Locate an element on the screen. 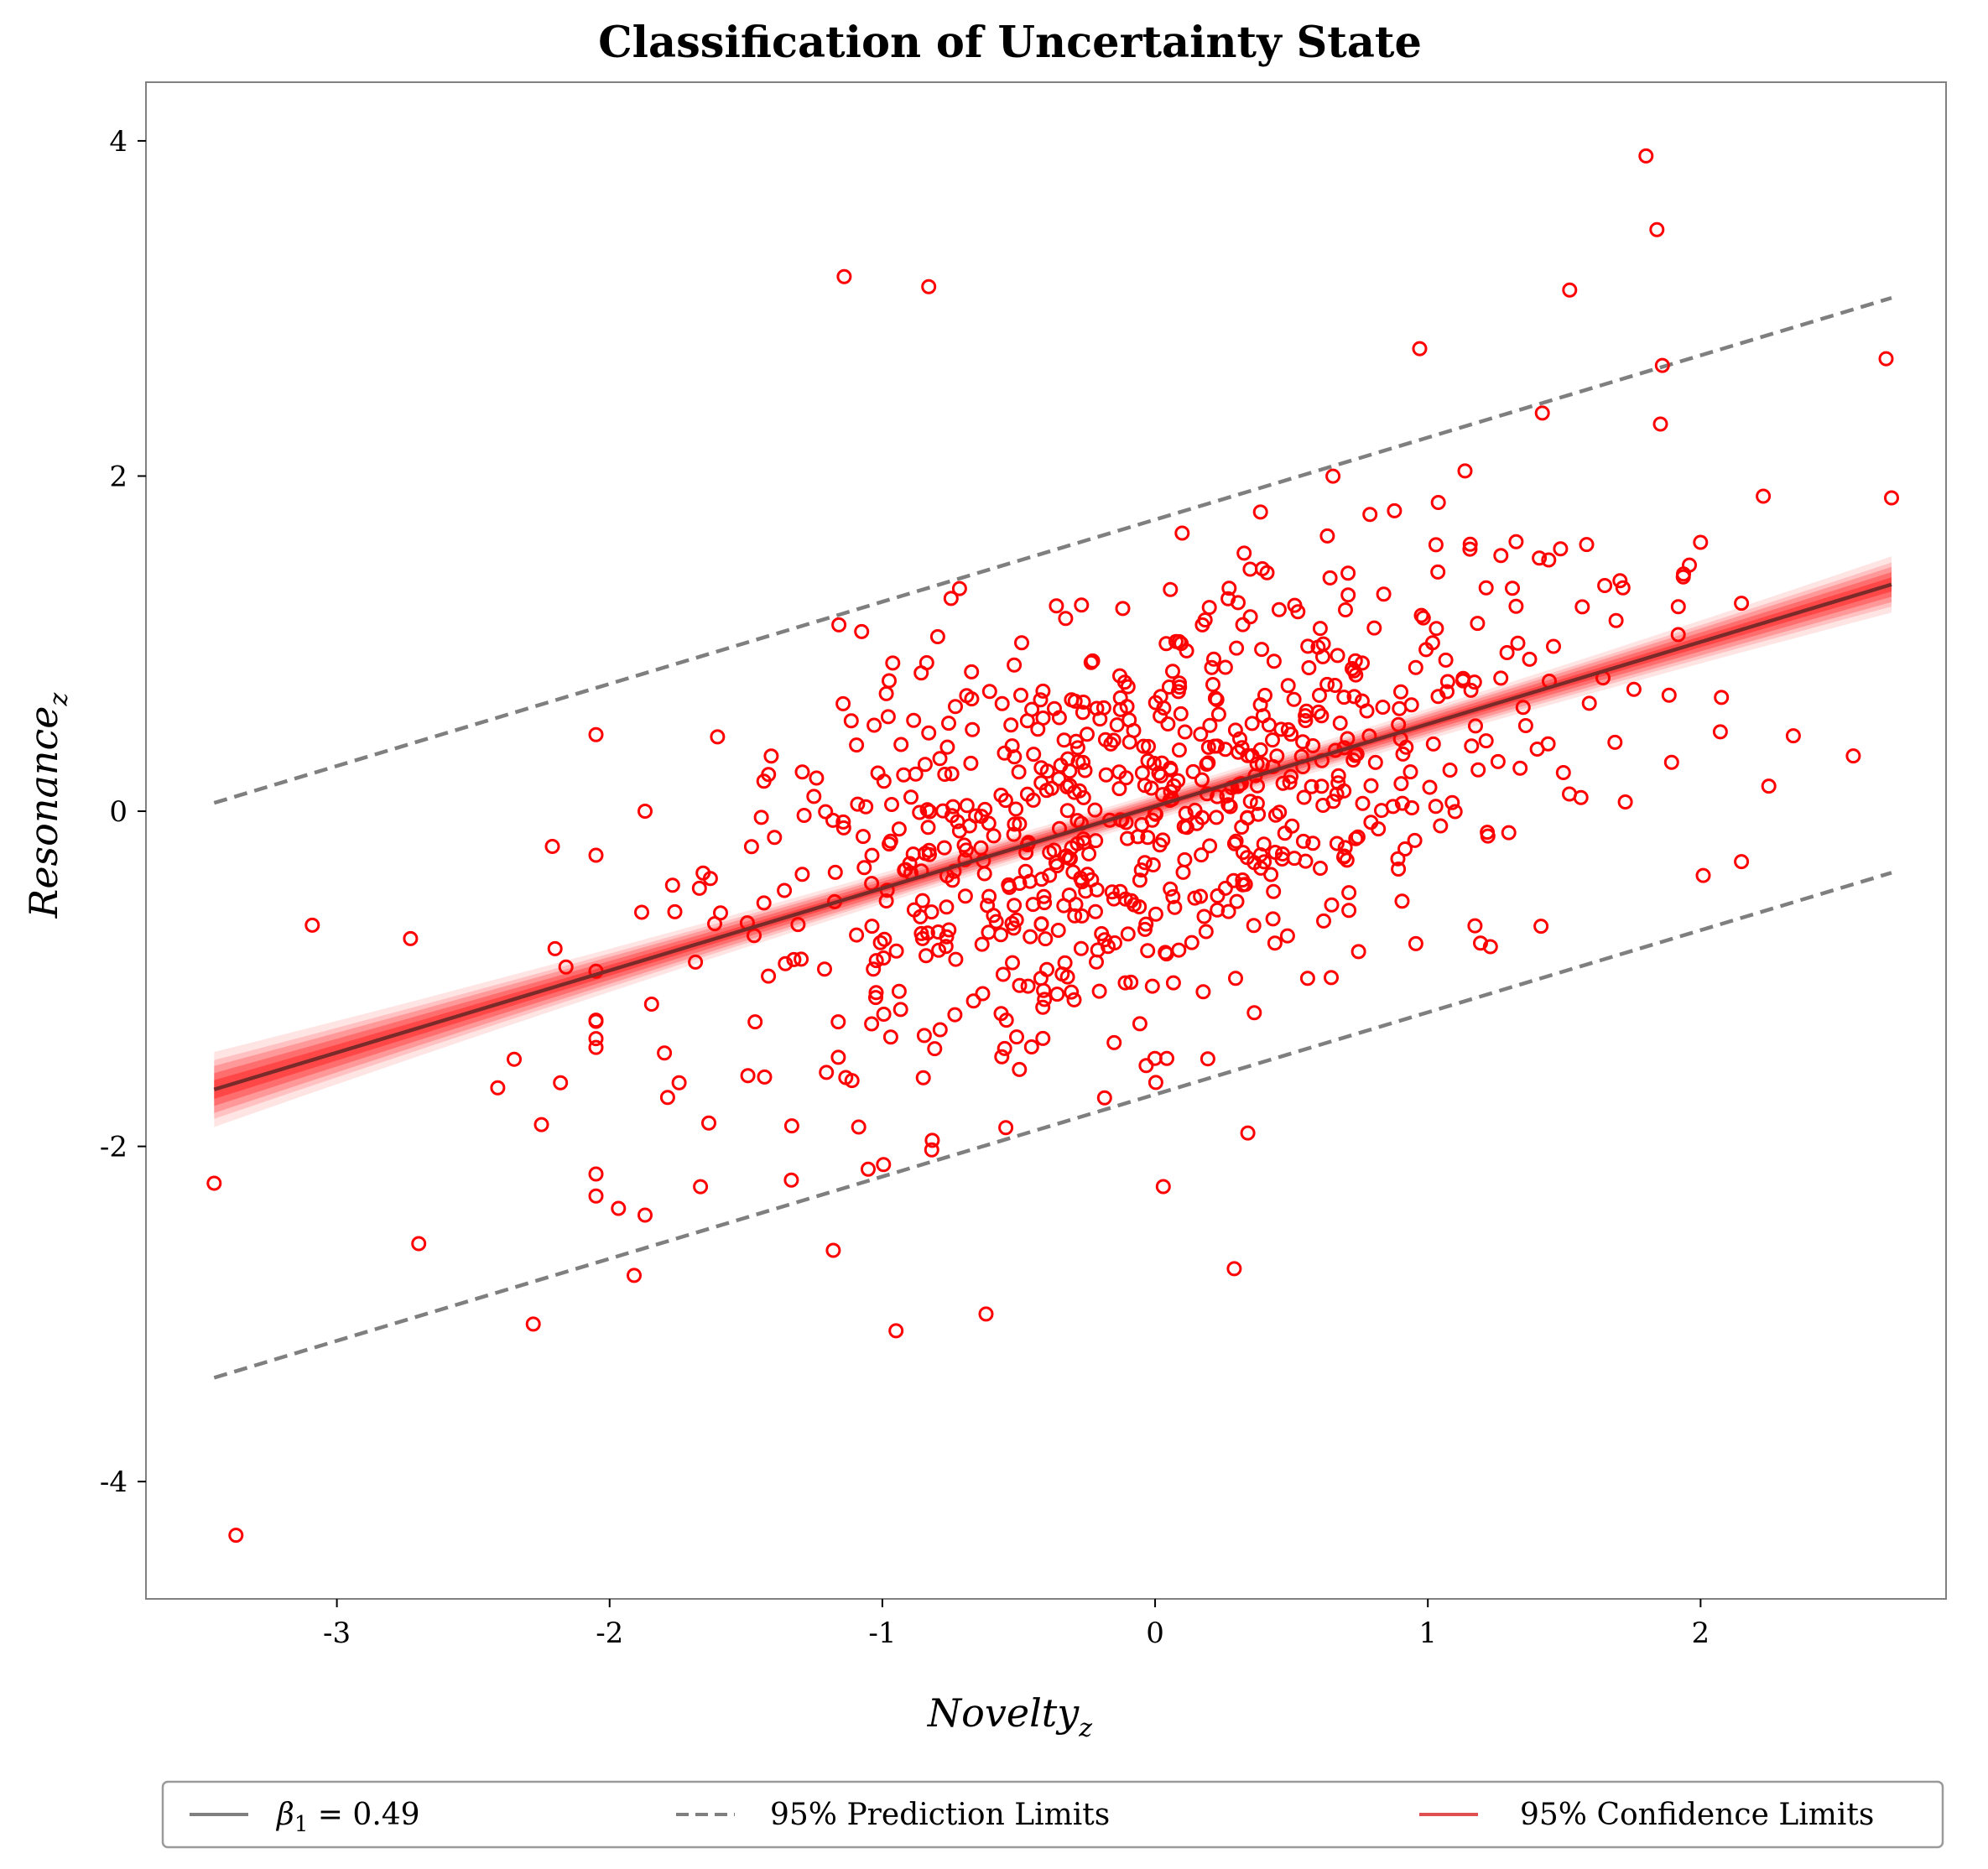 This screenshot has width=1988, height=1869. y-tick-label: -4 is located at coordinates (114, 1482).